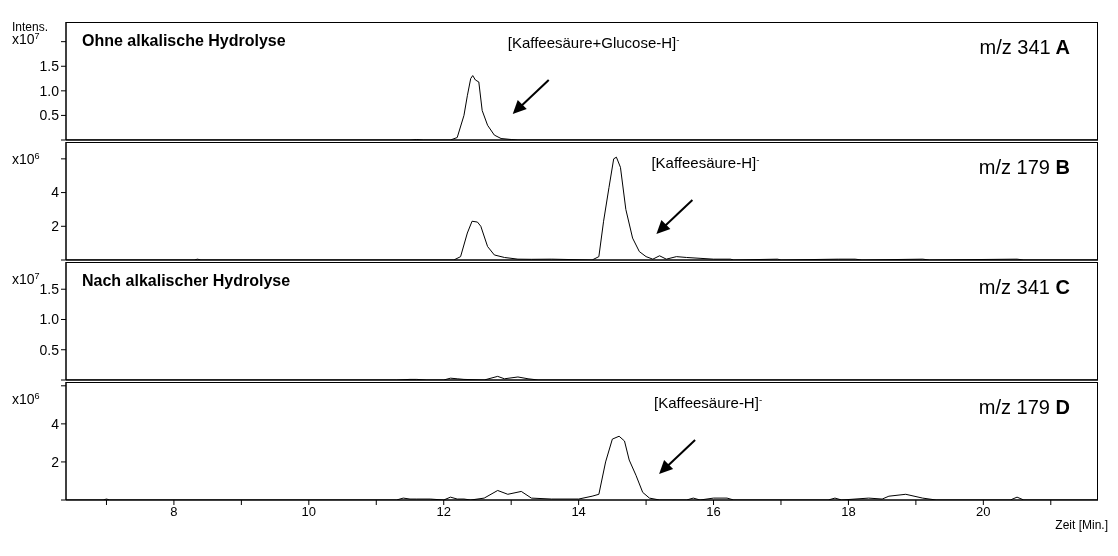 This screenshot has height=556, width=1118. I want to click on text: Ohne alkalische Hydrolyse, so click(184, 40).